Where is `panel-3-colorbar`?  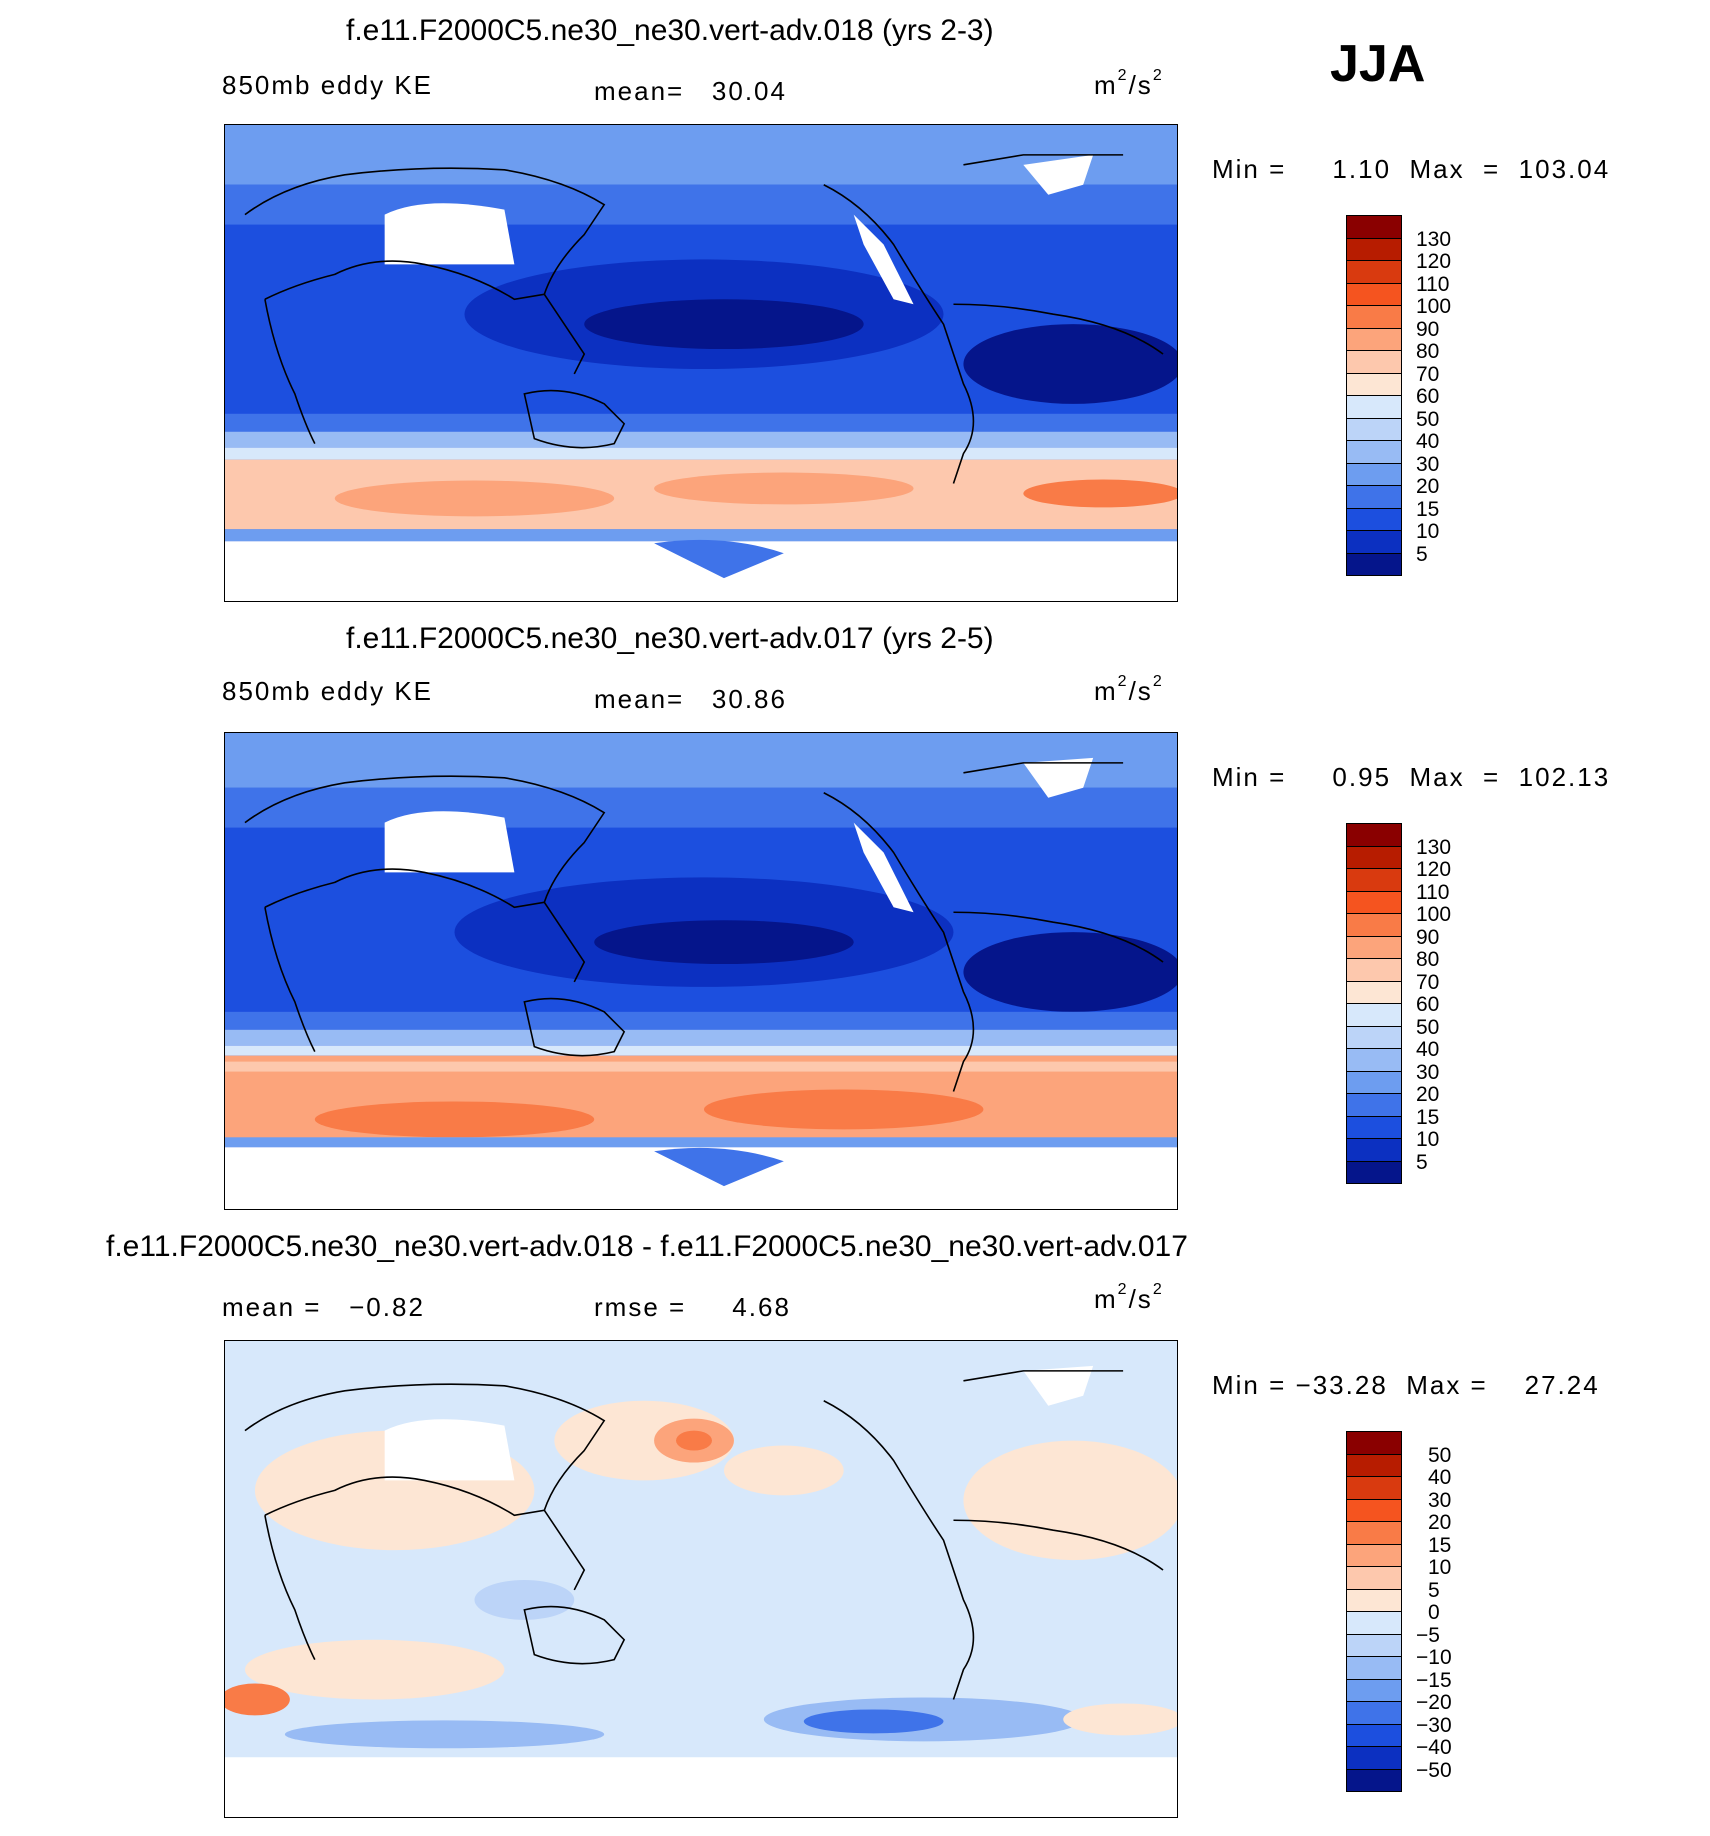
panel-3-colorbar is located at coordinates (1374, 1611).